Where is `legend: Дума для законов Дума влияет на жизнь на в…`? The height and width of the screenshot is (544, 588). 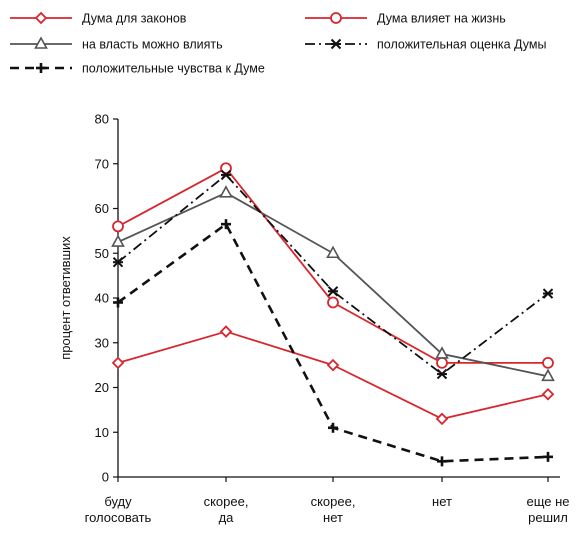 legend: Дума для законов Дума влияет на жизнь на в… is located at coordinates (278, 44).